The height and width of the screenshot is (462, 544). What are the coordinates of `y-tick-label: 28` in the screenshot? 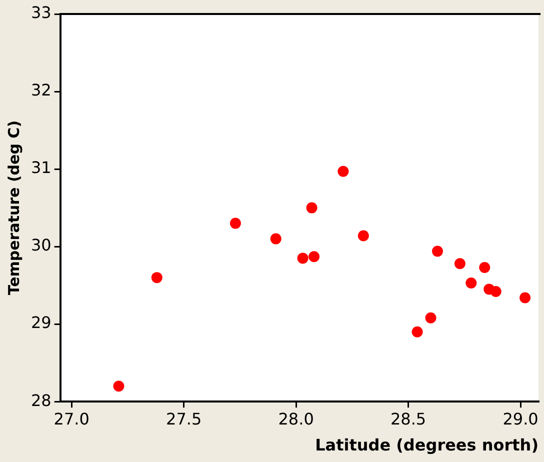 It's located at (41, 400).